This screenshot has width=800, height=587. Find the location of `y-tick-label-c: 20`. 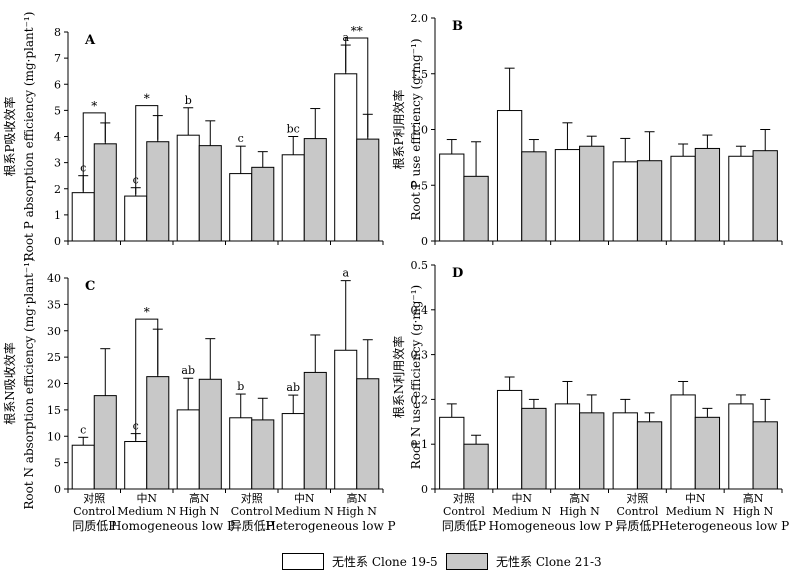

y-tick-label-c: 20 is located at coordinates (54, 384).